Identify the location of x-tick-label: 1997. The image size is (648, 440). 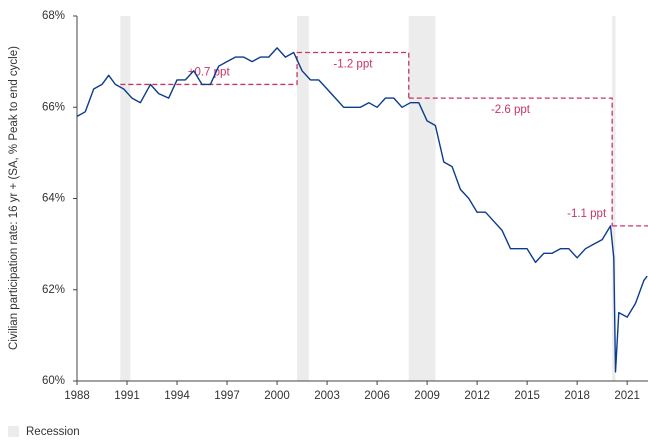
(227, 396).